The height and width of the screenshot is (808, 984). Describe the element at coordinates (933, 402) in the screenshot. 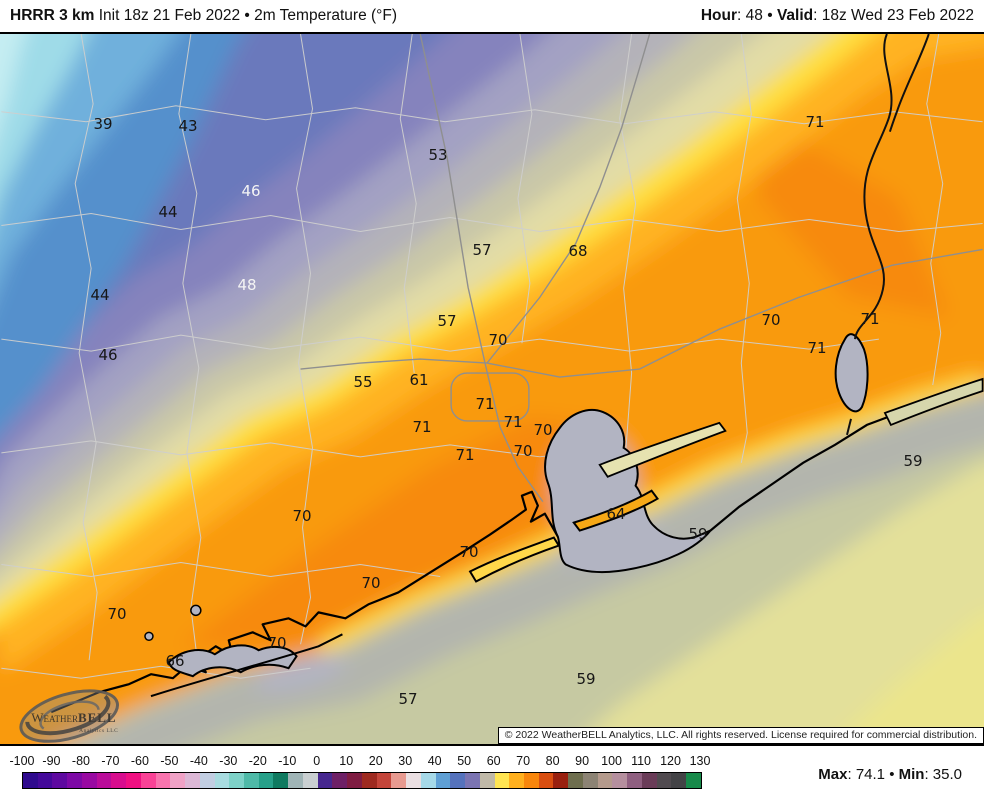

I see `barrier-island-east` at that location.